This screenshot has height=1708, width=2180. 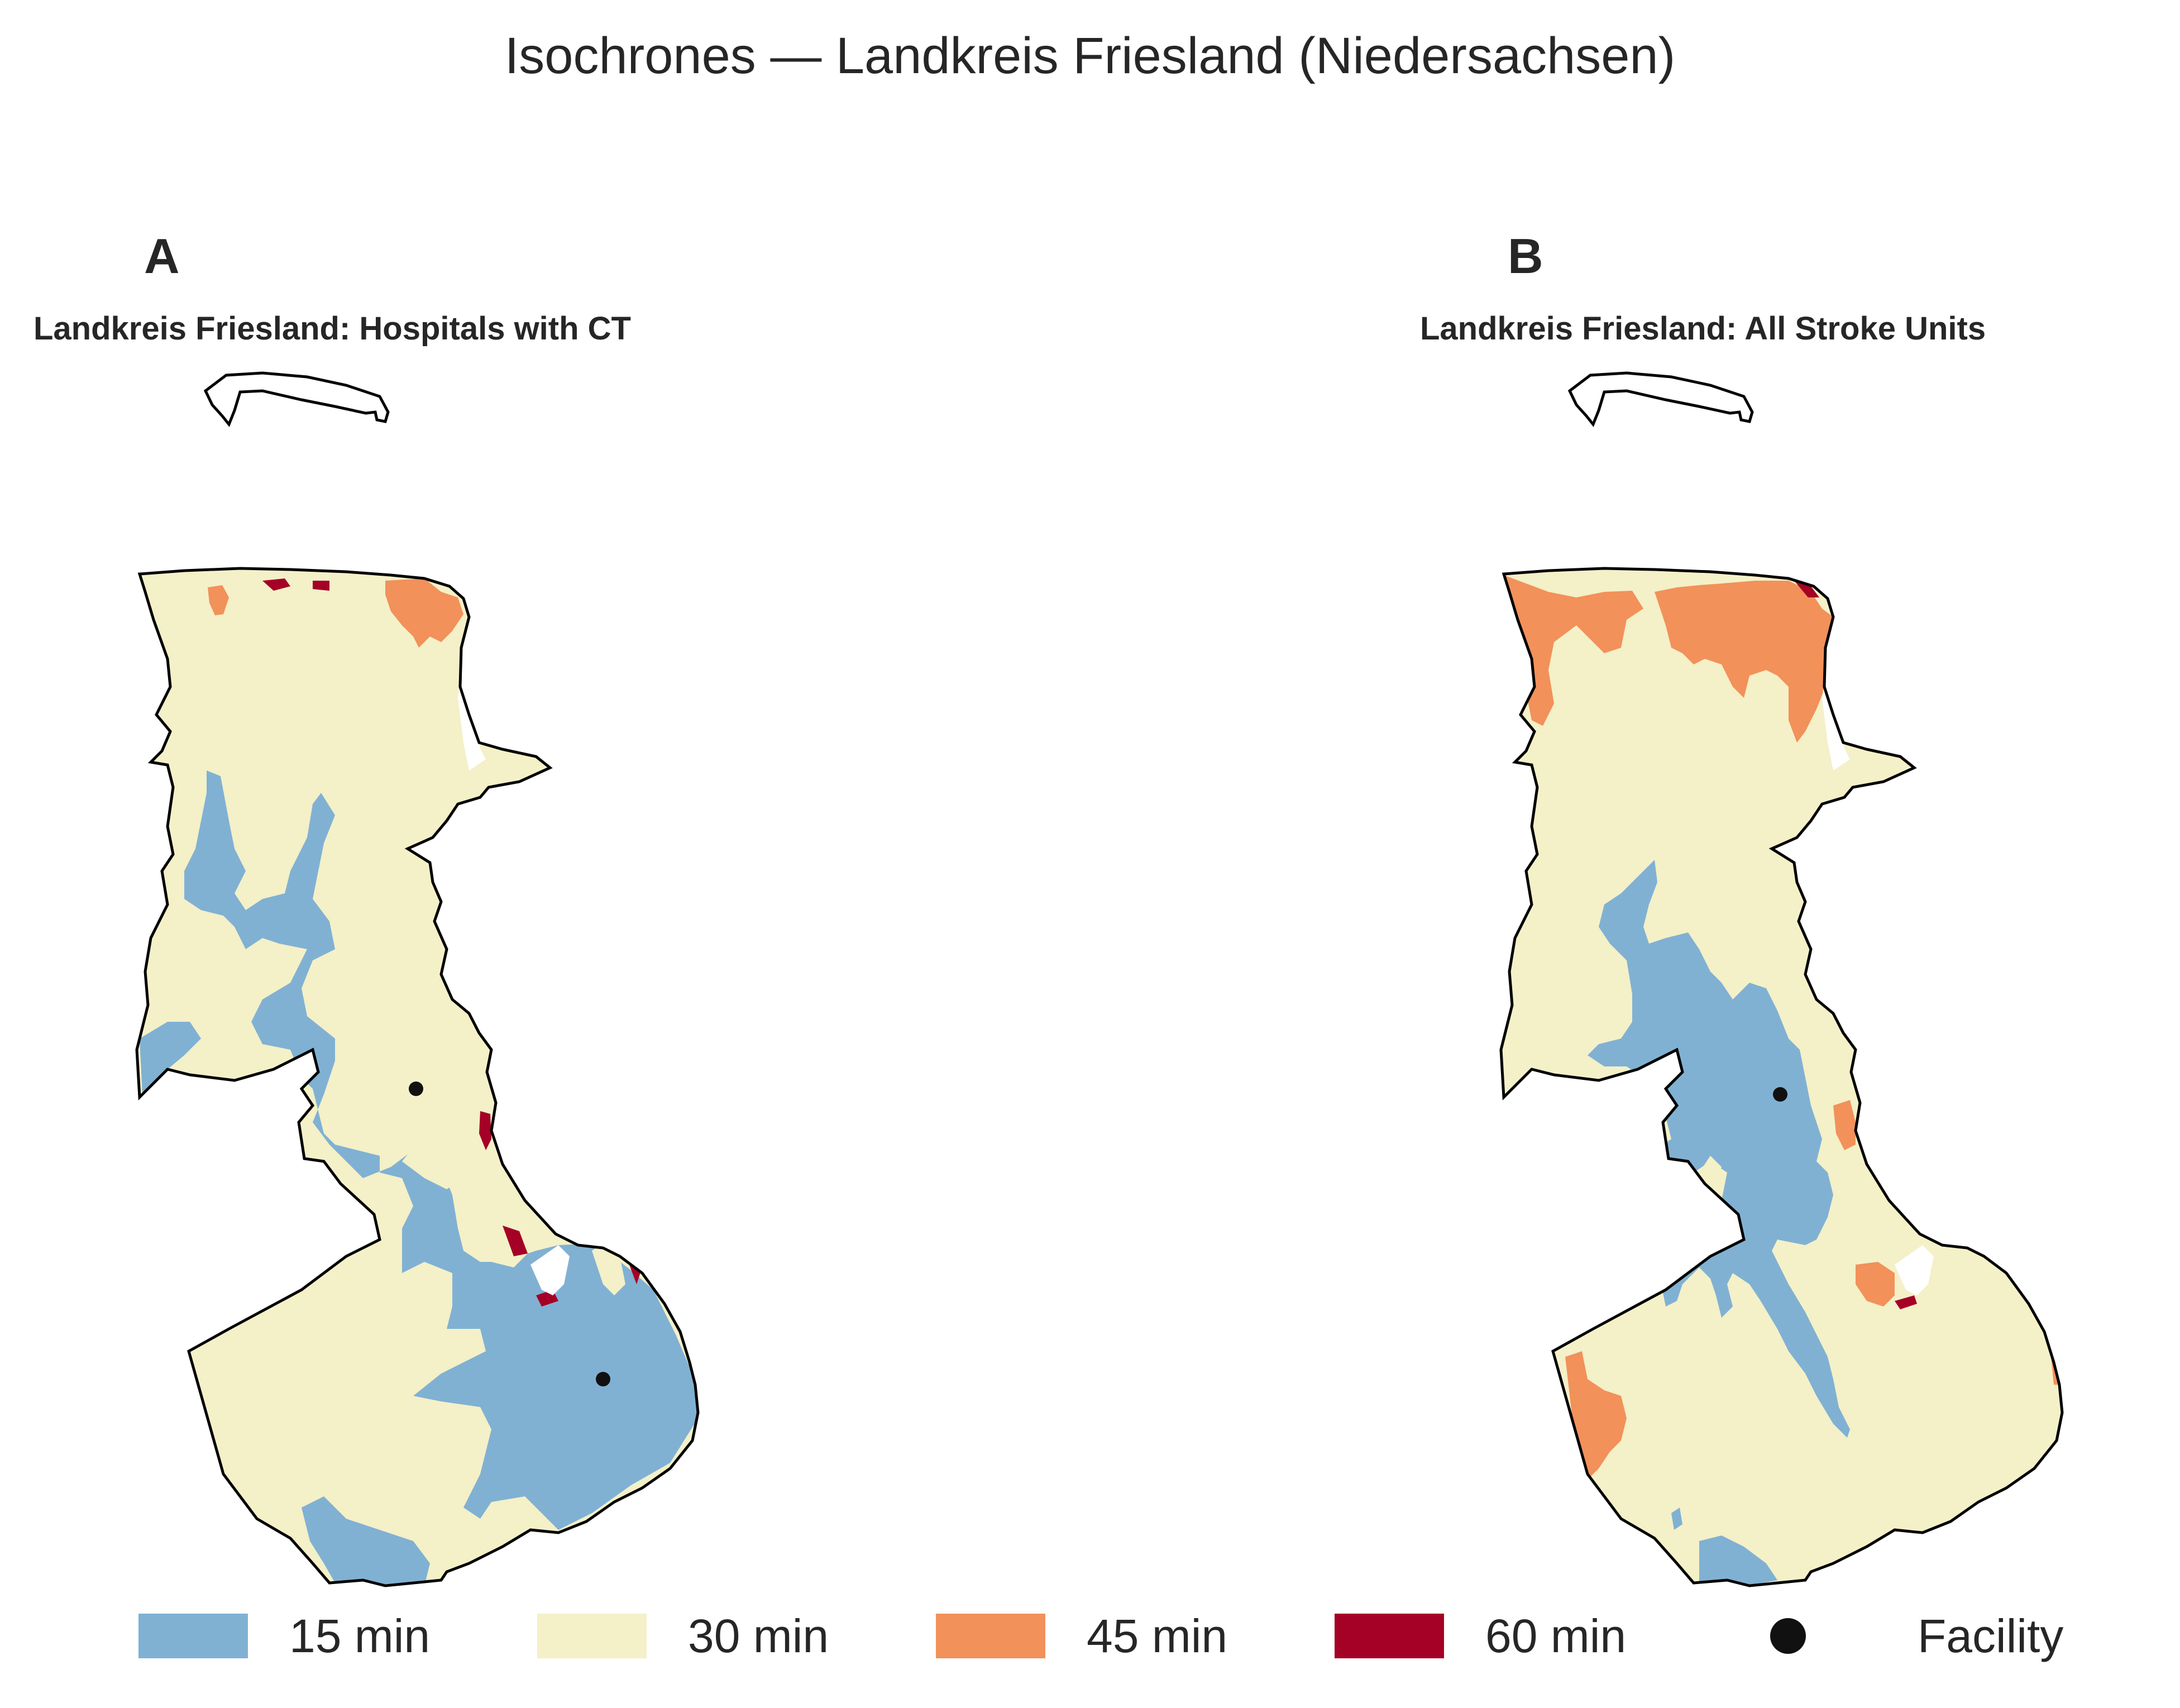 I want to click on legend-label-15min: 15 min, so click(x=360, y=1635).